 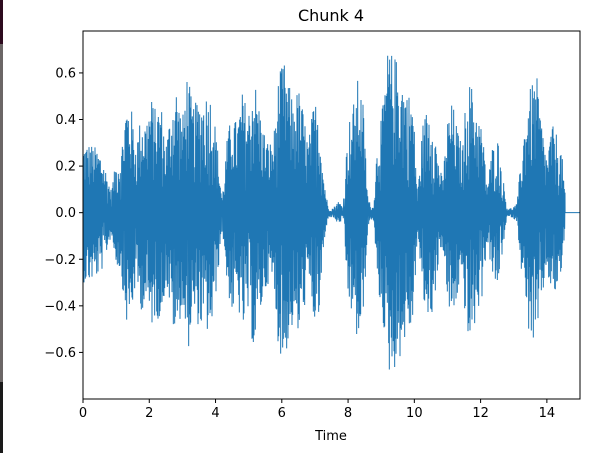 What do you see at coordinates (83, 413) in the screenshot?
I see `x-tick-label: 0` at bounding box center [83, 413].